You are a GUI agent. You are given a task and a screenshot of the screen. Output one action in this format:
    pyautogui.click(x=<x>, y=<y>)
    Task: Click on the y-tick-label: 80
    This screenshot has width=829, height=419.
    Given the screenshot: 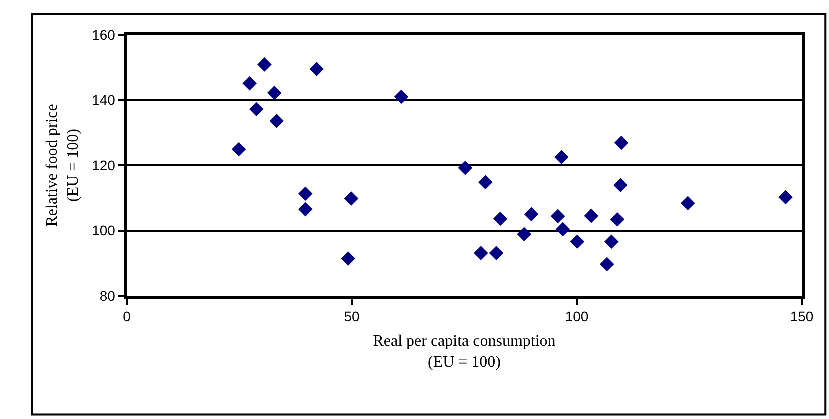 What is the action you would take?
    pyautogui.click(x=108, y=296)
    